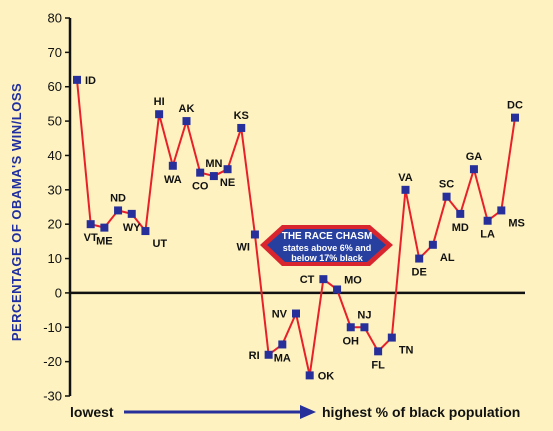  Describe the element at coordinates (515, 117) in the screenshot. I see `marker-dc` at that location.